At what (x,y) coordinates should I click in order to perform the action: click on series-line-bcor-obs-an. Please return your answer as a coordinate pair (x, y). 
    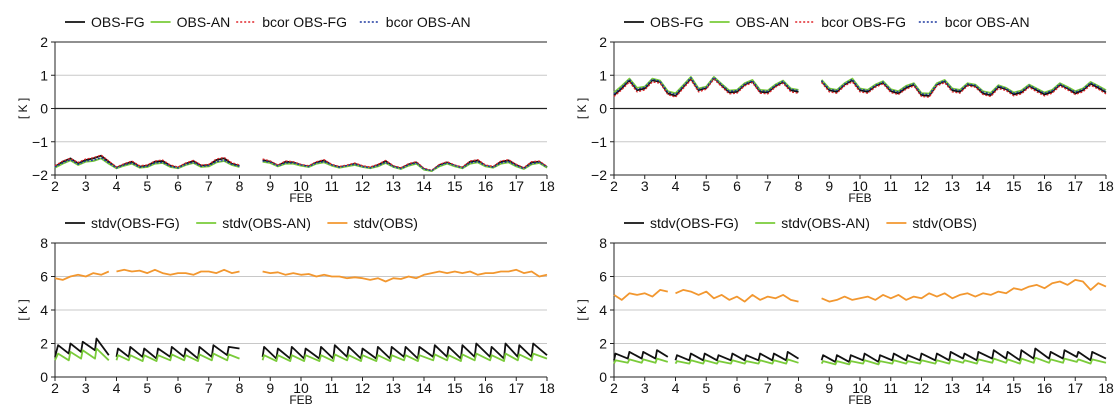
    Looking at the image, I should click on (706, 86).